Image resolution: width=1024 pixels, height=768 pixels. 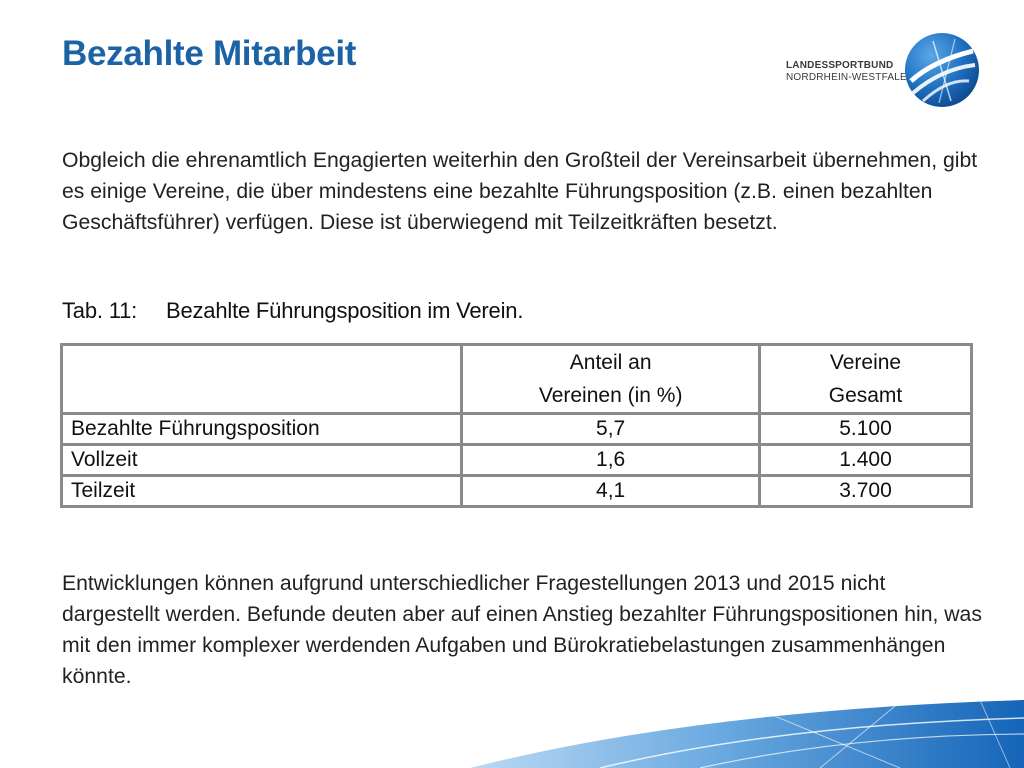 What do you see at coordinates (747, 733) in the screenshot?
I see `decorative-wave` at bounding box center [747, 733].